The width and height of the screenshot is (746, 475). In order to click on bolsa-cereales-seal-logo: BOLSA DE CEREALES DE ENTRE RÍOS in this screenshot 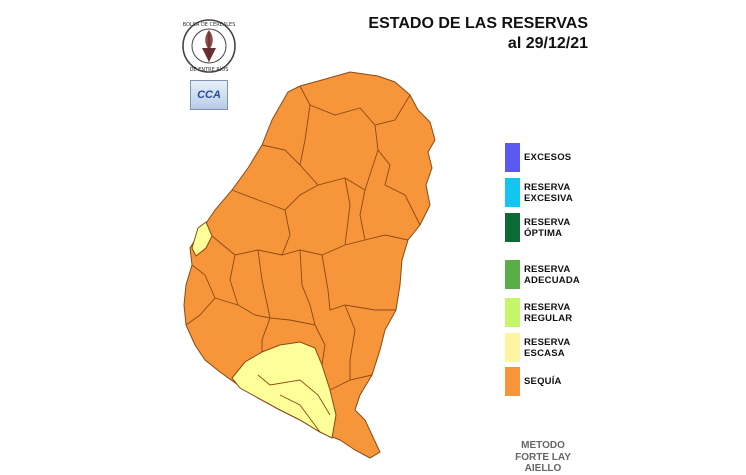, I will do `click(209, 46)`.